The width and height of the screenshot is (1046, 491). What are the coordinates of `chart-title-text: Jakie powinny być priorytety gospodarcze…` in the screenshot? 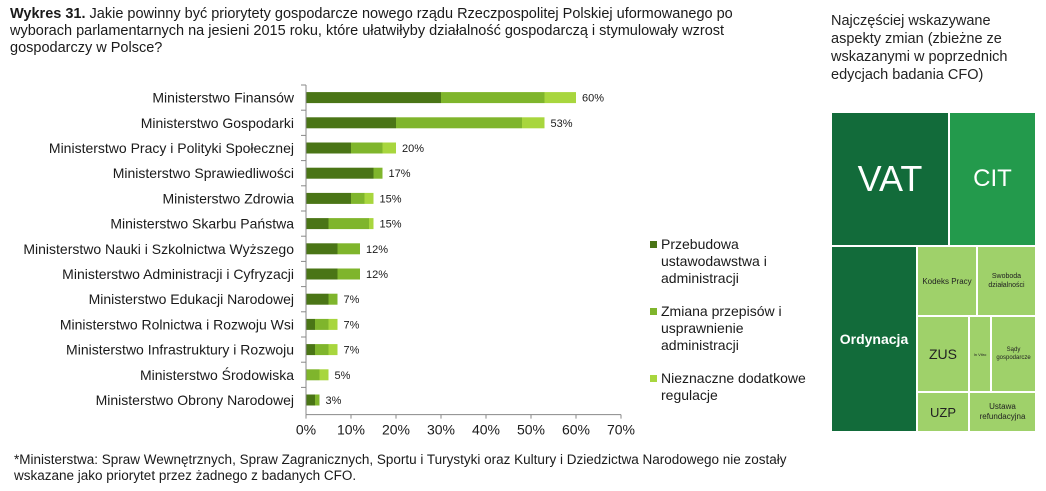 It's located at (371, 31).